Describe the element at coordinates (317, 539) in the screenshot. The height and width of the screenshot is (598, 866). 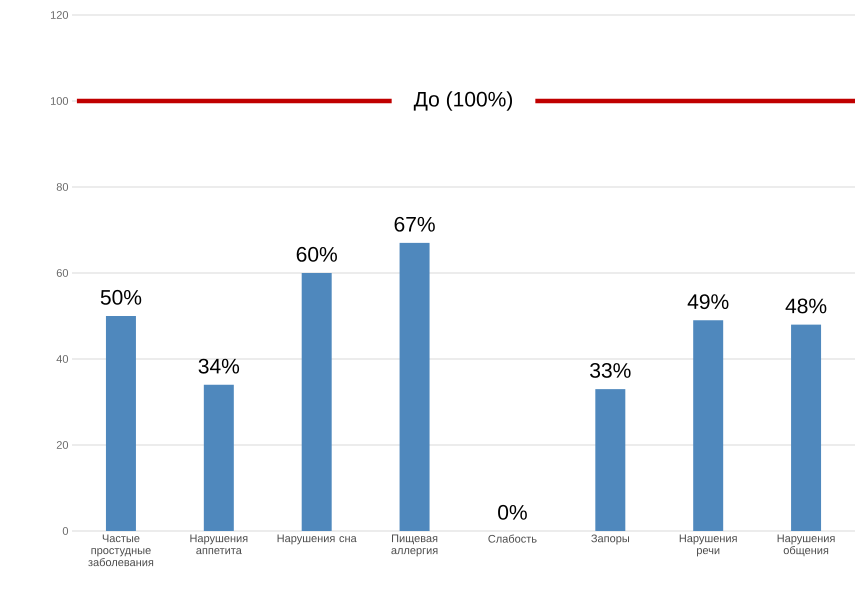
I see `x-tick-label: Нарушения сна` at that location.